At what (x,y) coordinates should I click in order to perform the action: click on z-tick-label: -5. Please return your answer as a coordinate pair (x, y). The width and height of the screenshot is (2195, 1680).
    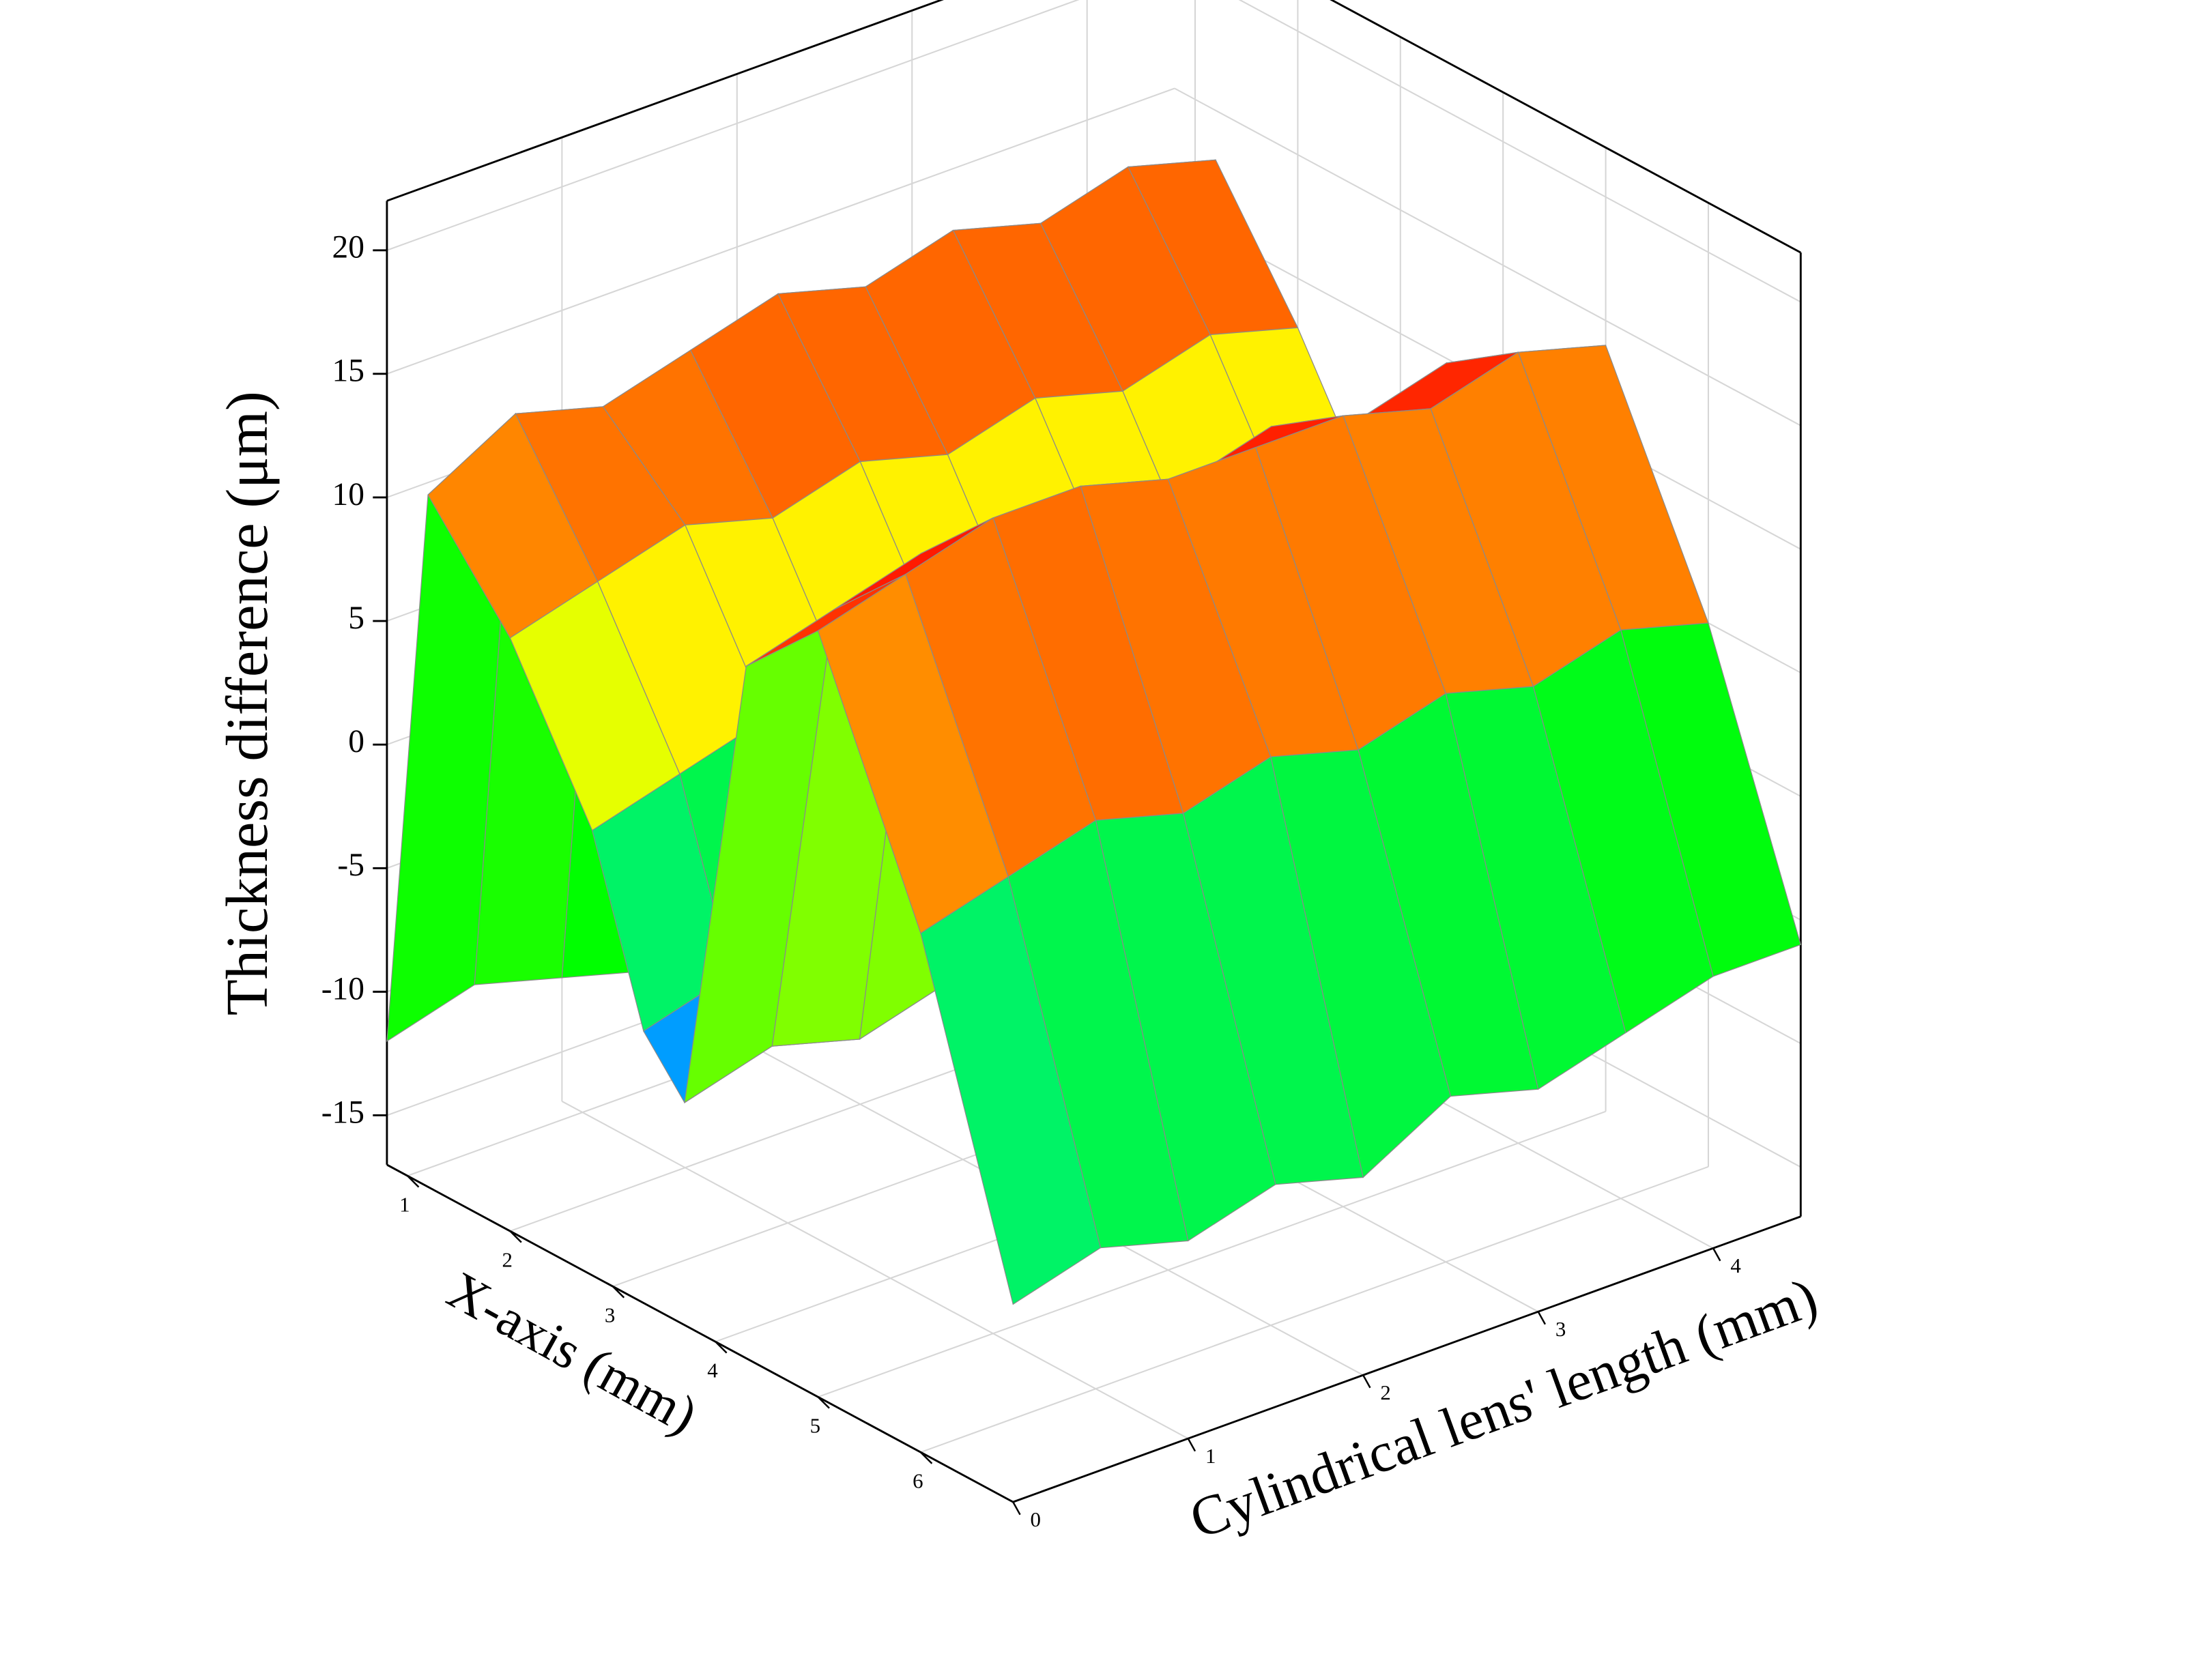
    Looking at the image, I should click on (351, 865).